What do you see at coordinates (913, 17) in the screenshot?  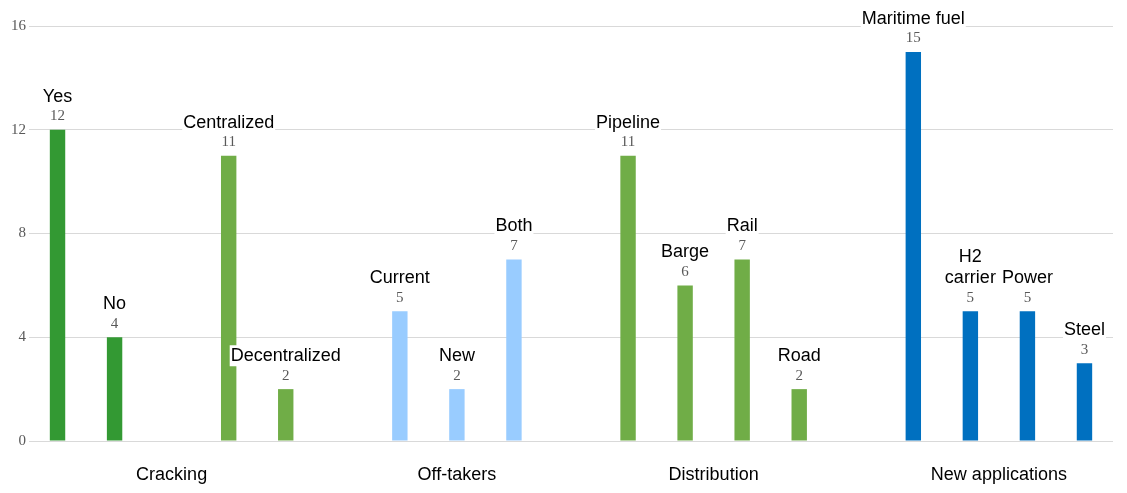 I see `x-tick-label: Maritime fuel` at bounding box center [913, 17].